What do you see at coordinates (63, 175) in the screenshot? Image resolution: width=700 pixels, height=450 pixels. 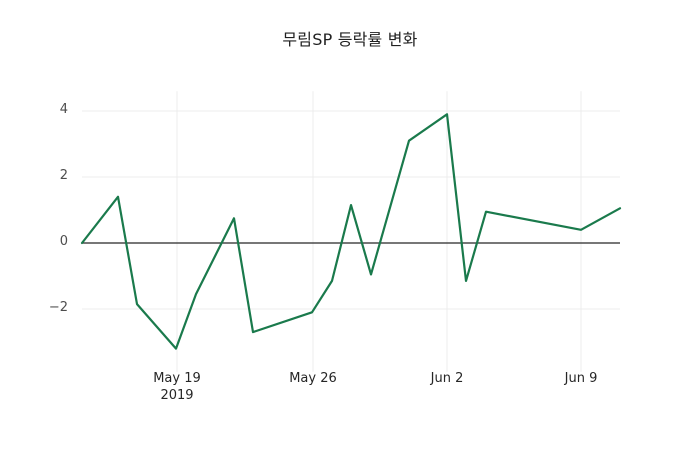 I see `y-tick-label: 2` at bounding box center [63, 175].